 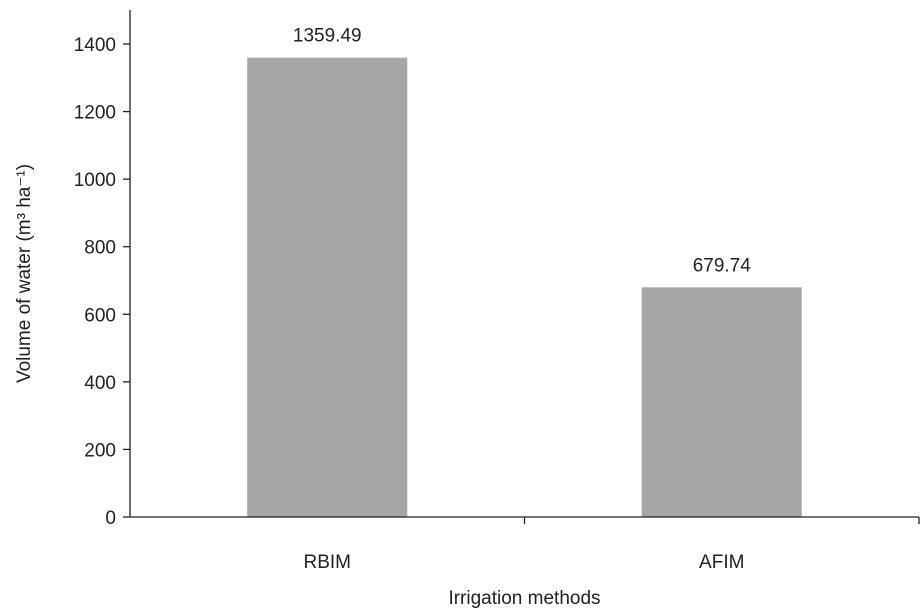 What do you see at coordinates (524, 598) in the screenshot?
I see `x-axis-title: Irrigation methods` at bounding box center [524, 598].